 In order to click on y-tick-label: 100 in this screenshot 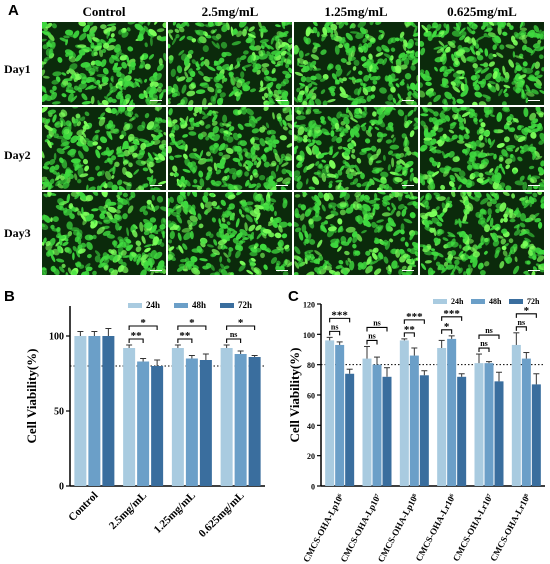, I will do `click(56, 337)`.